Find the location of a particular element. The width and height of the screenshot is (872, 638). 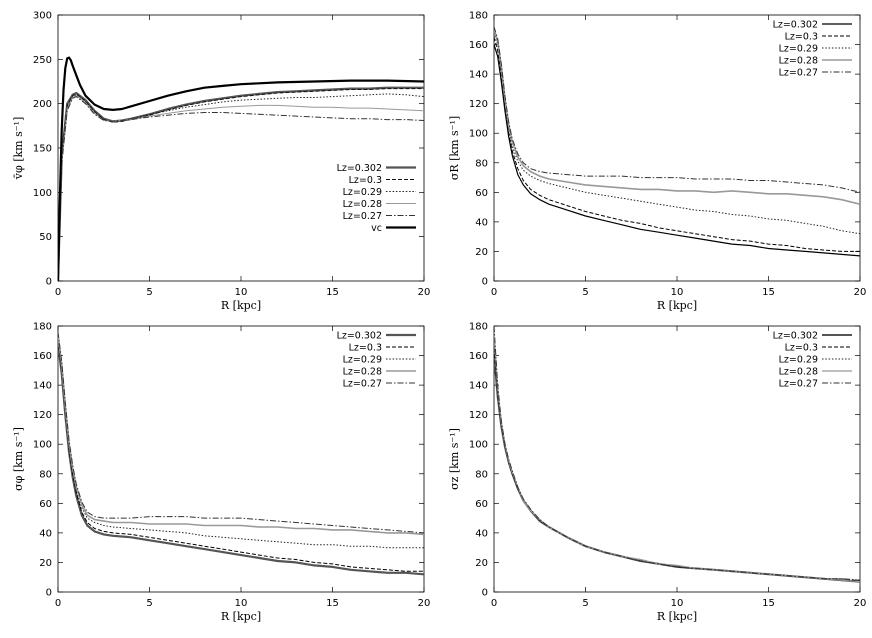

y-tick-label: 200 is located at coordinates (42, 104).